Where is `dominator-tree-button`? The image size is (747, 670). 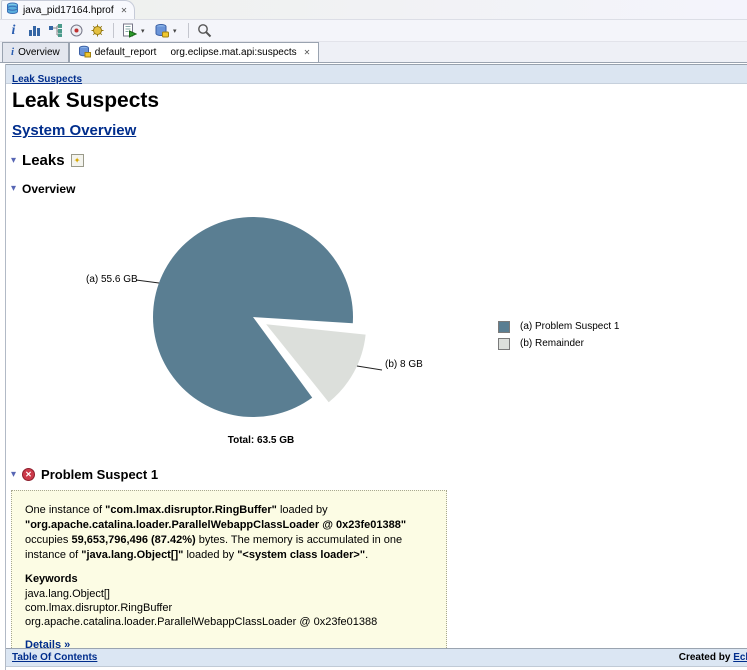
dominator-tree-button is located at coordinates (55, 30).